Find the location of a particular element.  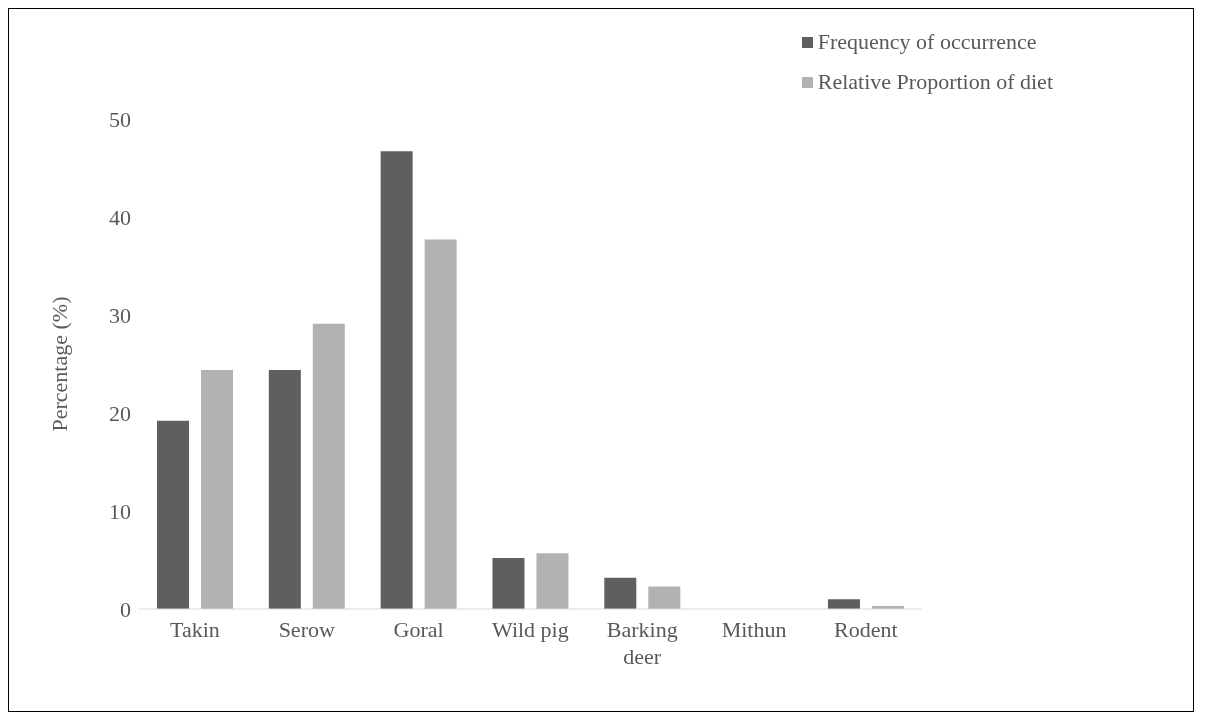

x-tick-label: Rodent is located at coordinates (866, 629).